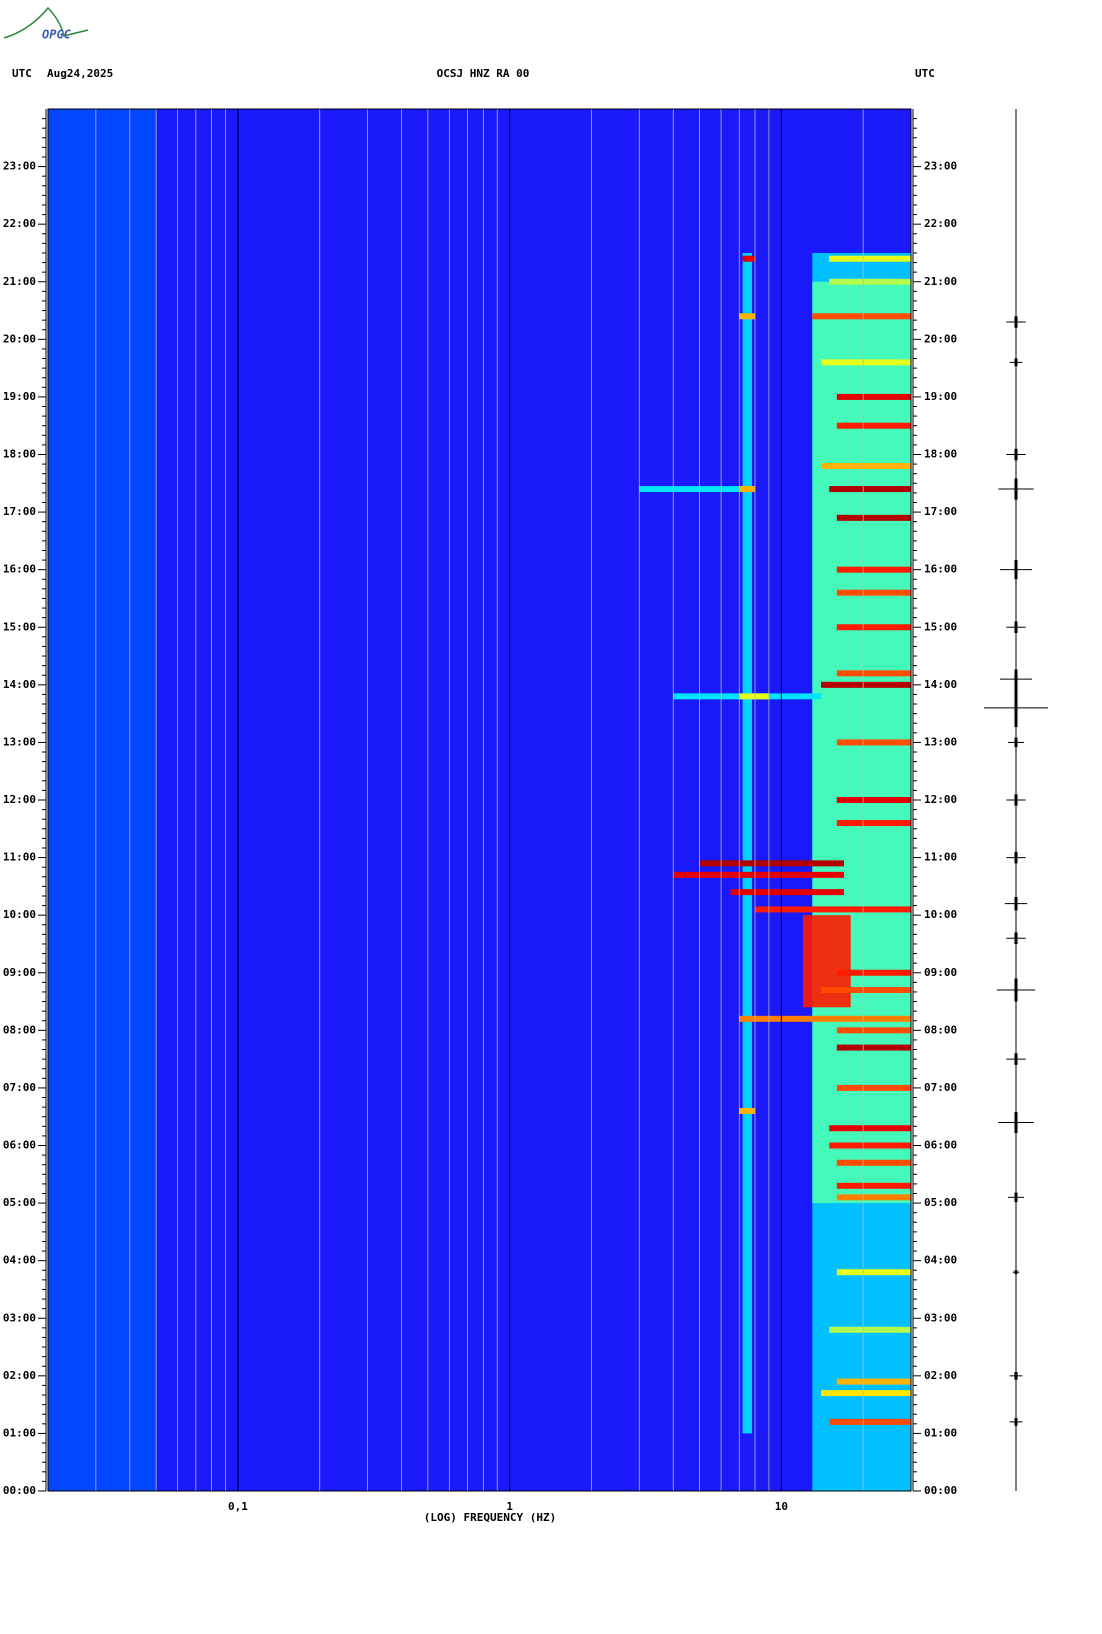 This screenshot has height=1634, width=1102. I want to click on y-tick-label: 18:00, so click(19, 454).